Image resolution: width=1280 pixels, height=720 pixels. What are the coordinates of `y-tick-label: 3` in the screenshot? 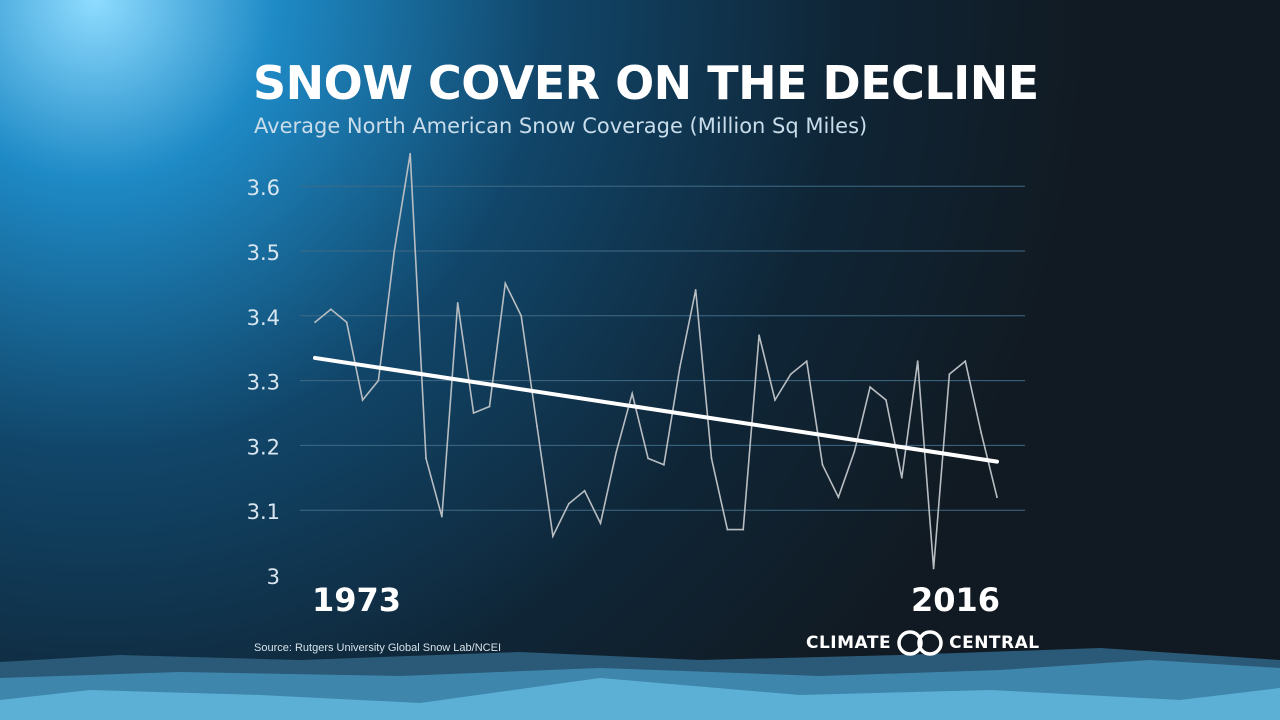 It's located at (273, 577).